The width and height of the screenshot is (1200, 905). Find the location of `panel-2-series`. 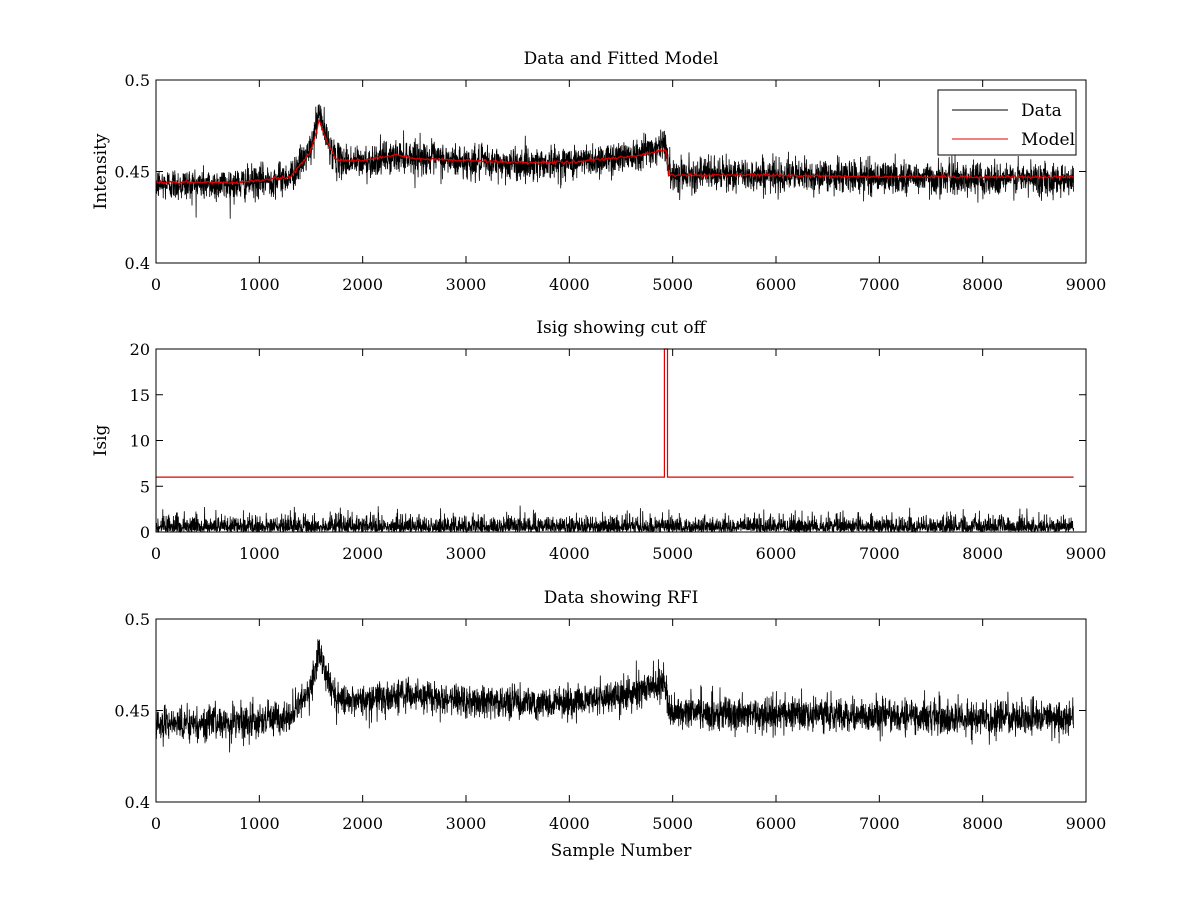

panel-2-series is located at coordinates (614, 696).